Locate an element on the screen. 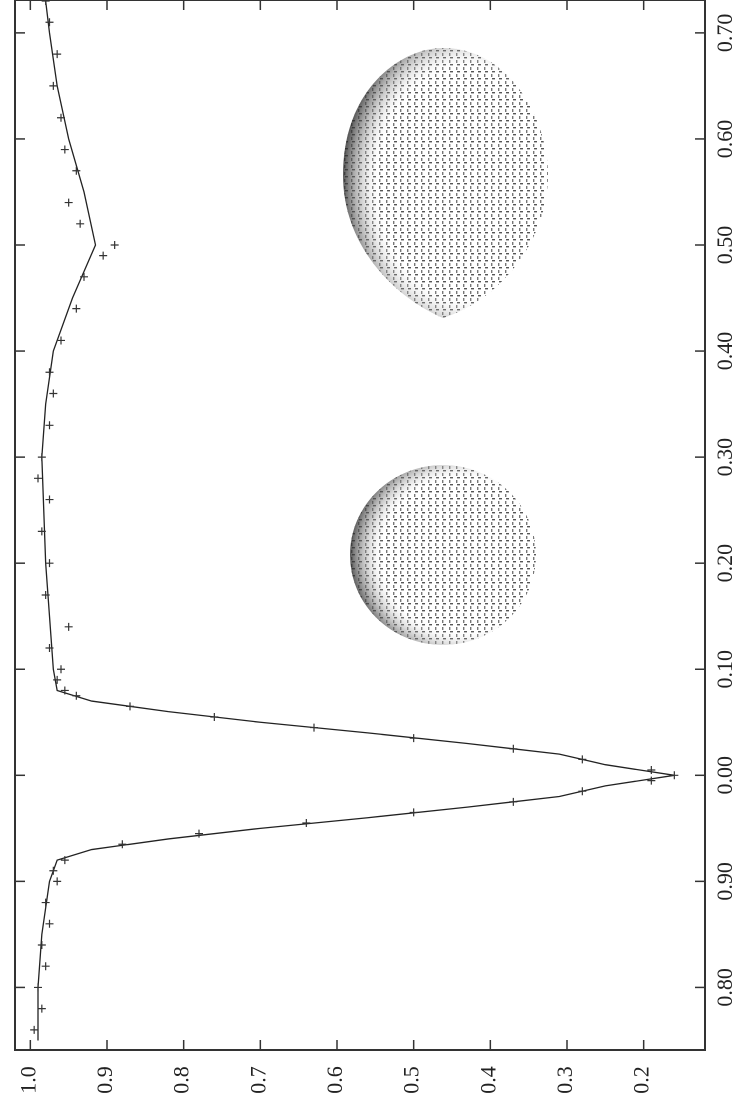 The width and height of the screenshot is (745, 1106). flux-tick-label: 0.9 is located at coordinates (104, 1080).